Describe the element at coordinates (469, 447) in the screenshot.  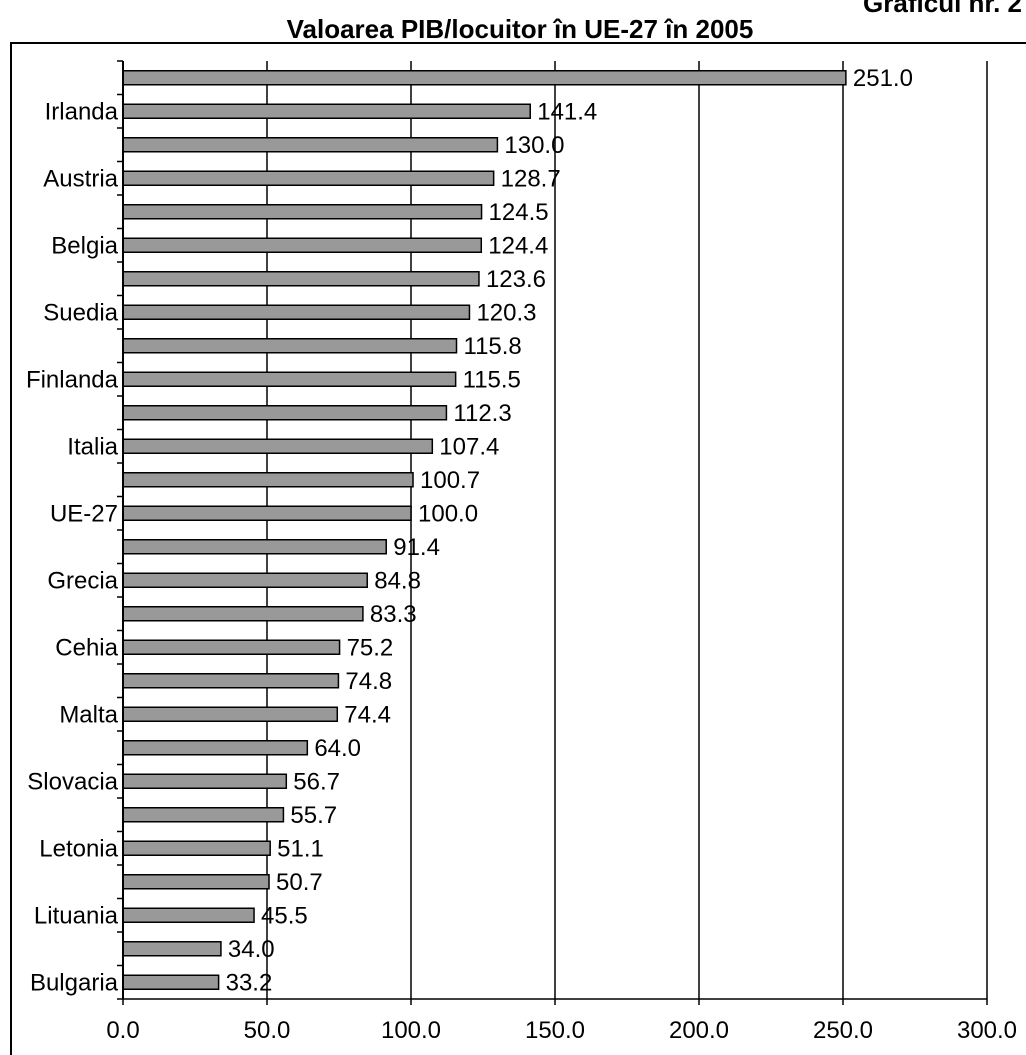
I see `data-label-12: 107.4` at that location.